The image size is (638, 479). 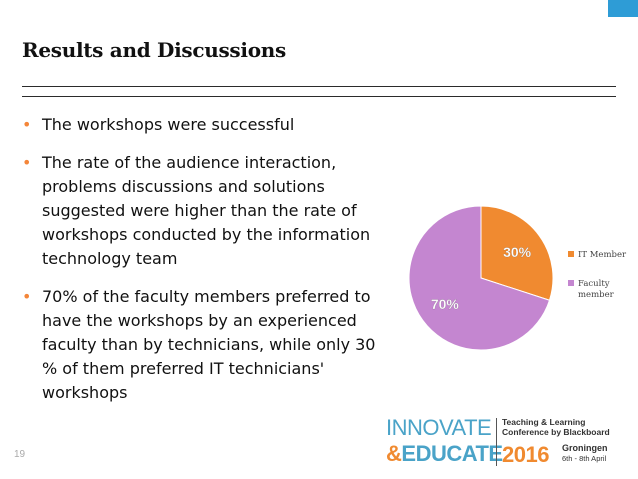 What do you see at coordinates (394, 453) in the screenshot?
I see `logo-ampersand: &` at bounding box center [394, 453].